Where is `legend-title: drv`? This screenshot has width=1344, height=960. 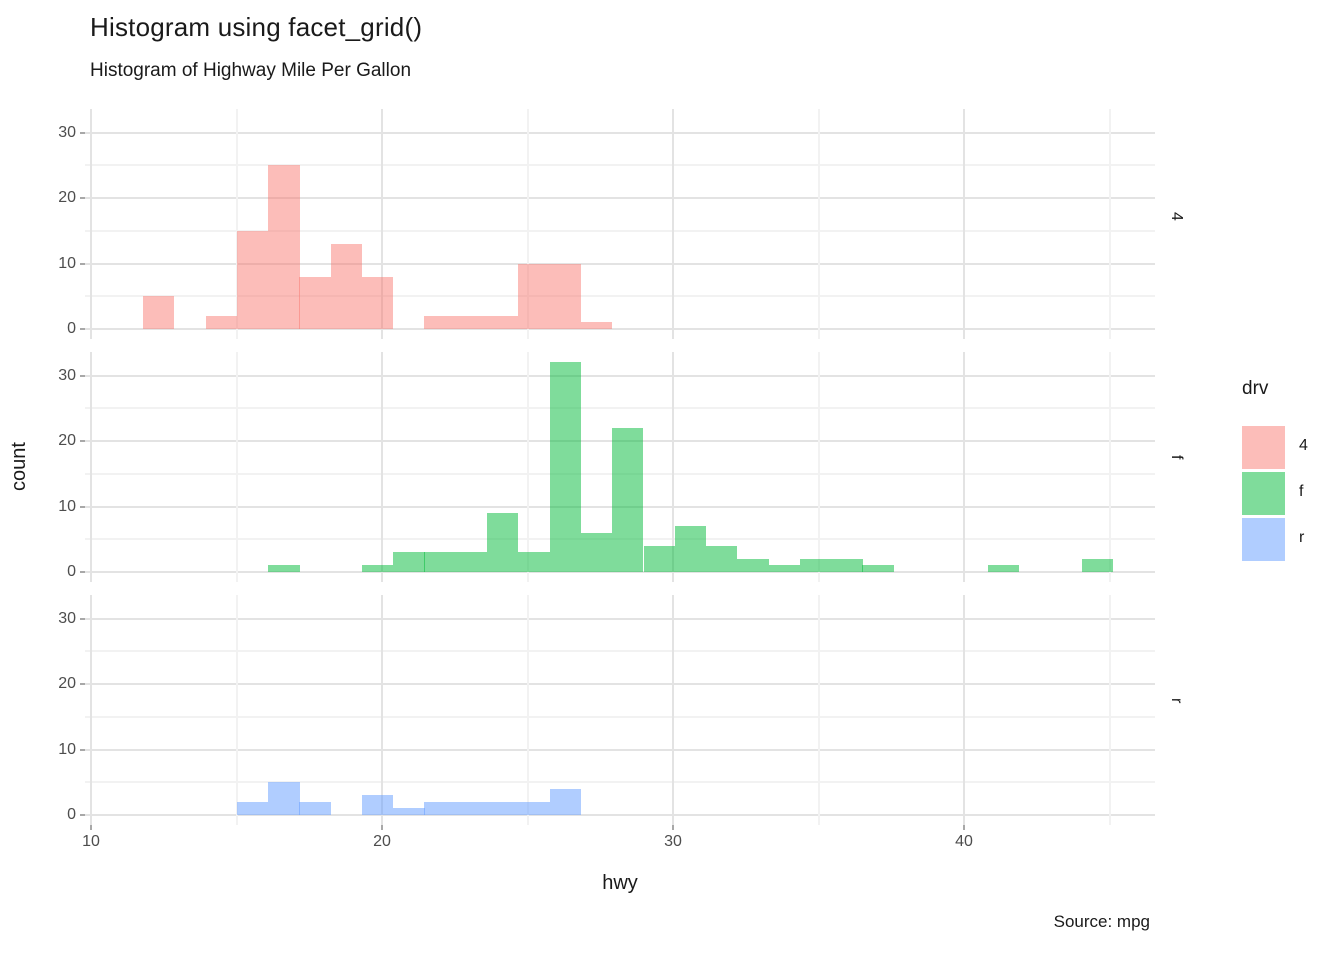 legend-title: drv is located at coordinates (1255, 388).